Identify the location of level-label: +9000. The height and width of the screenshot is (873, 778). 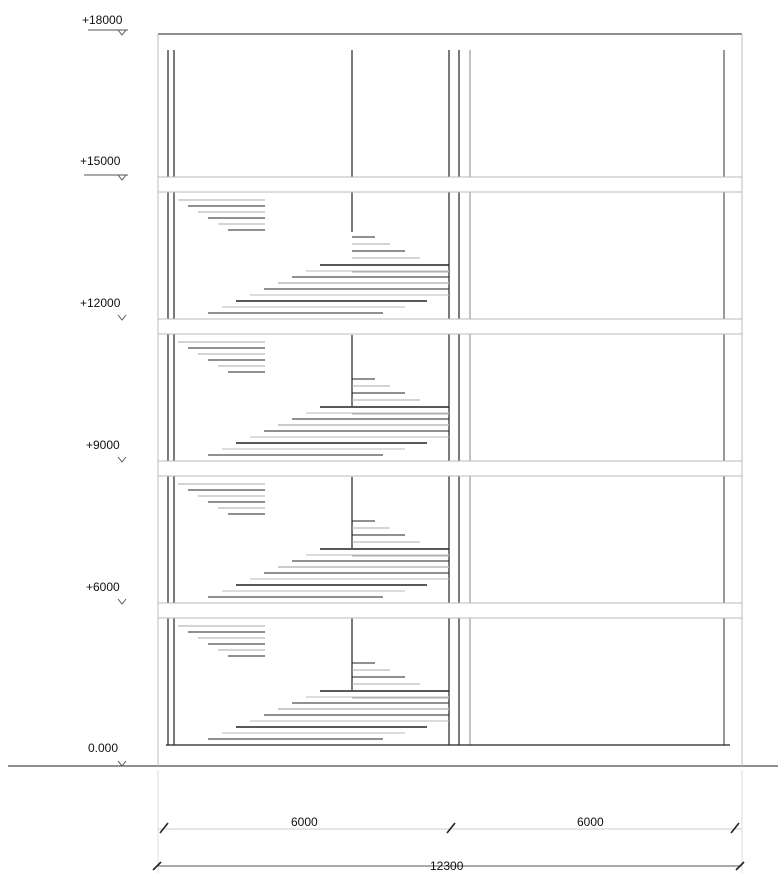
(103, 445).